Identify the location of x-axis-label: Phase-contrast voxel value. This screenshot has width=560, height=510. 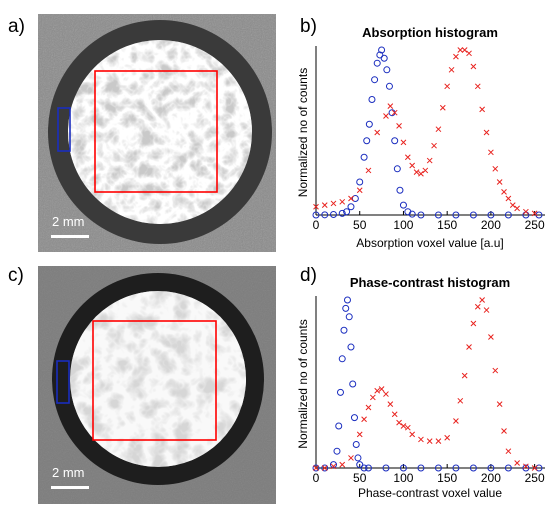
(430, 493).